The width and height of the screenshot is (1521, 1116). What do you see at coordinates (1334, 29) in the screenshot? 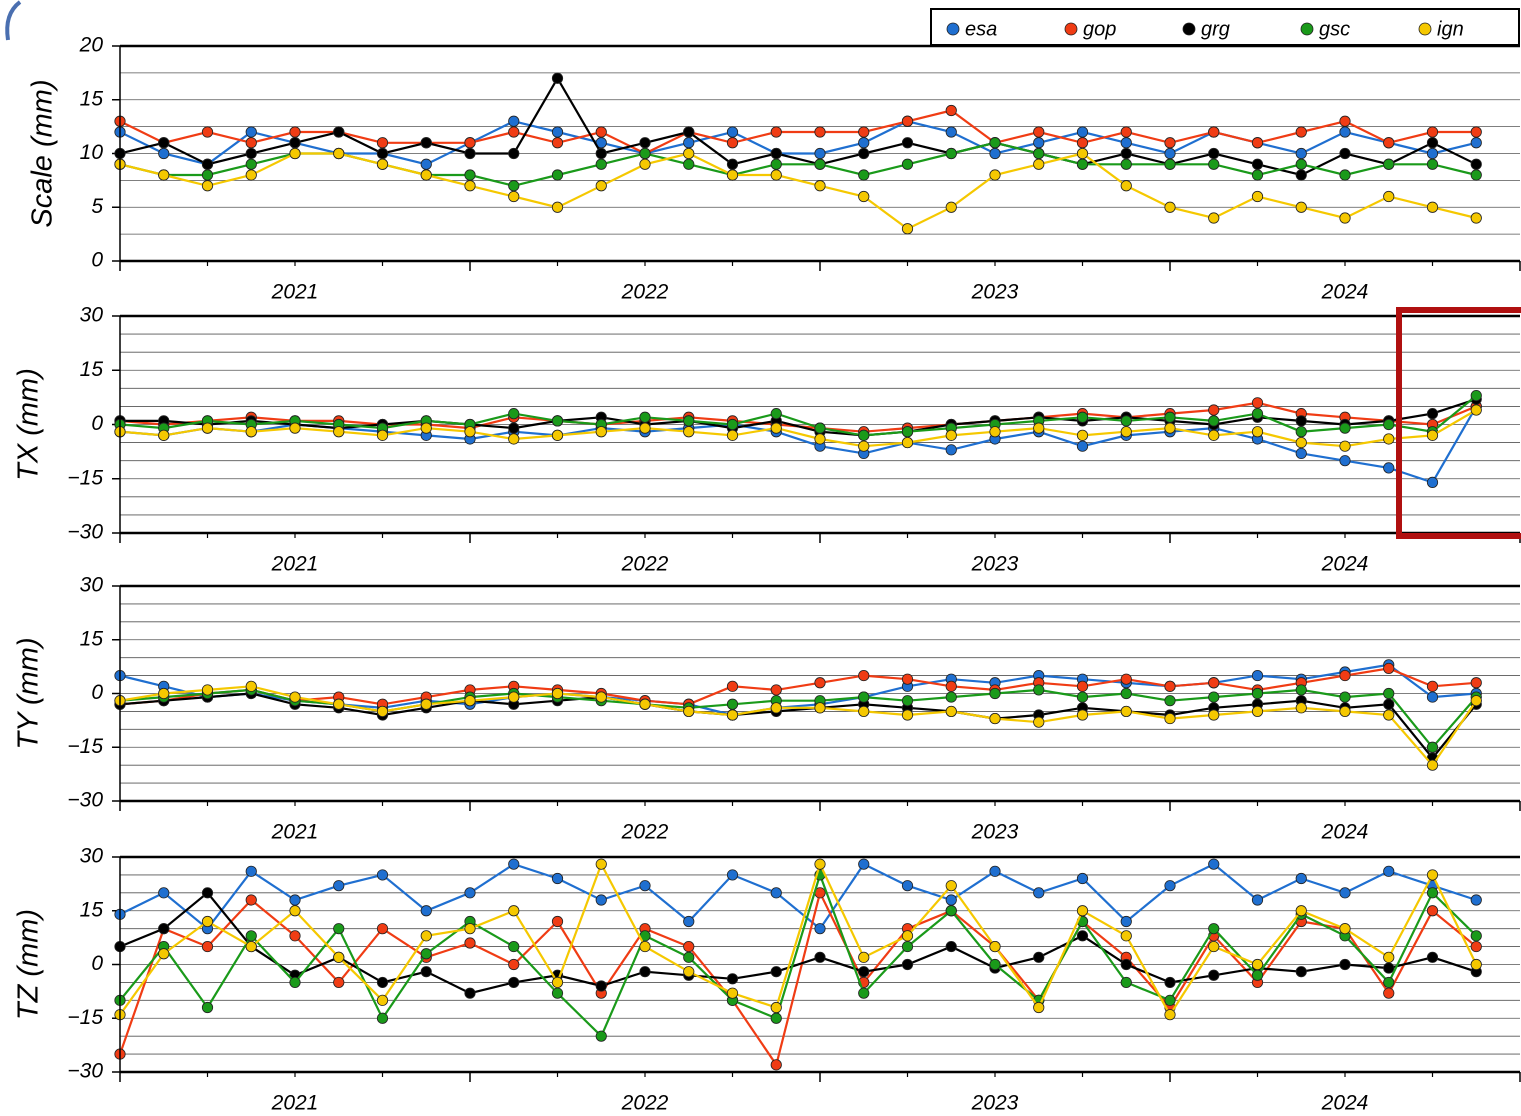
I see `legend-label: gsc` at bounding box center [1334, 29].